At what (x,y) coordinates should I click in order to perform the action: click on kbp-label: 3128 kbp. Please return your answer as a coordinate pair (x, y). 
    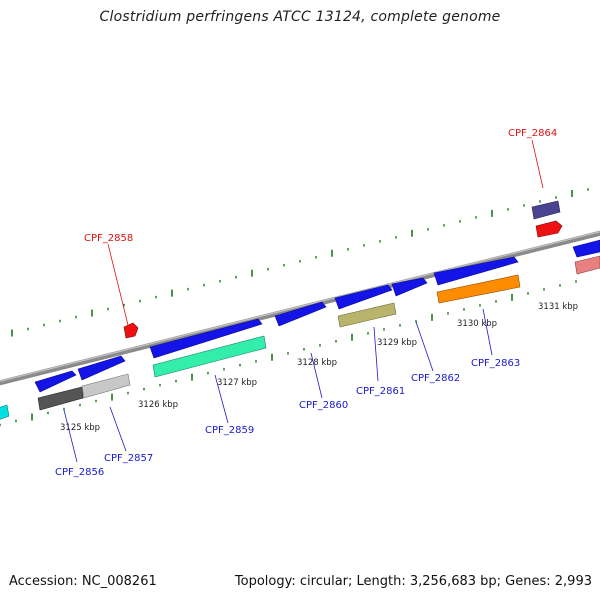
    Looking at the image, I should click on (317, 363).